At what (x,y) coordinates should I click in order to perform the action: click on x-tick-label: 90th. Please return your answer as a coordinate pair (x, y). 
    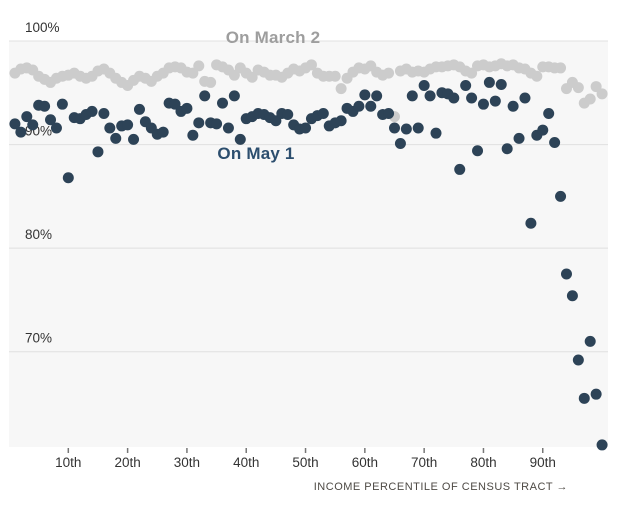
    Looking at the image, I should click on (543, 462).